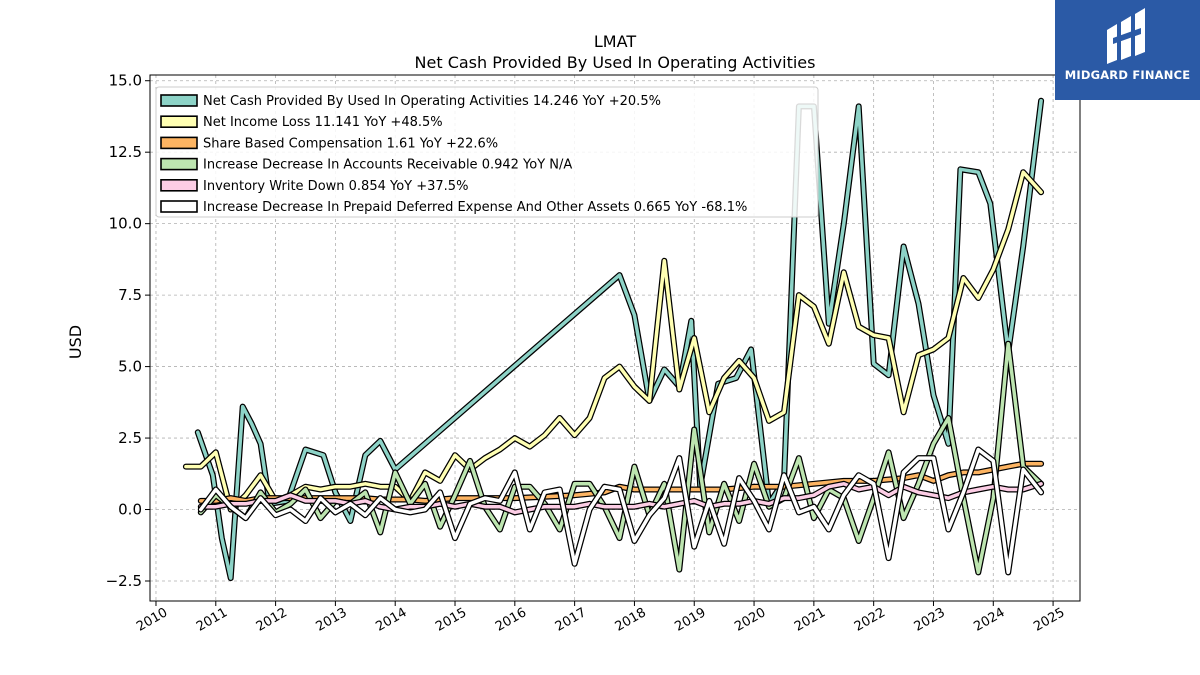 The image size is (1200, 675). What do you see at coordinates (615, 41) in the screenshot?
I see `chart-title: LMAT` at bounding box center [615, 41].